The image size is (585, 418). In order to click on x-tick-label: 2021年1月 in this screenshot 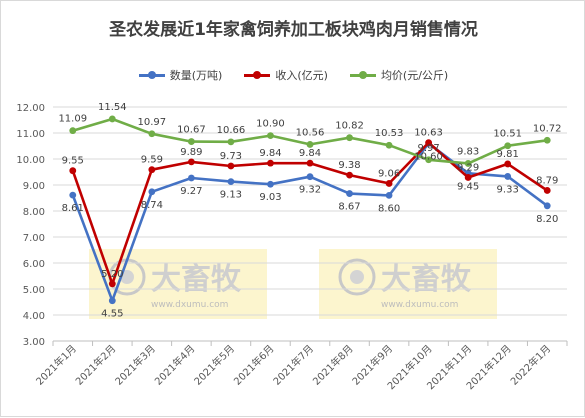, I will do `click(56, 365)`.